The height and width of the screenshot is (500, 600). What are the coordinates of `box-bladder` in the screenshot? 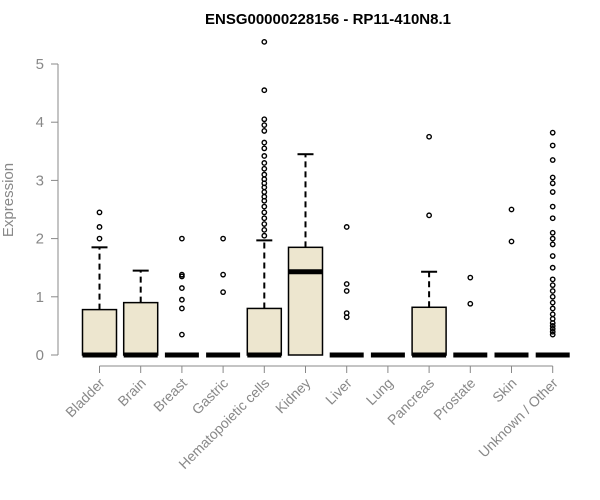 It's located at (99, 291).